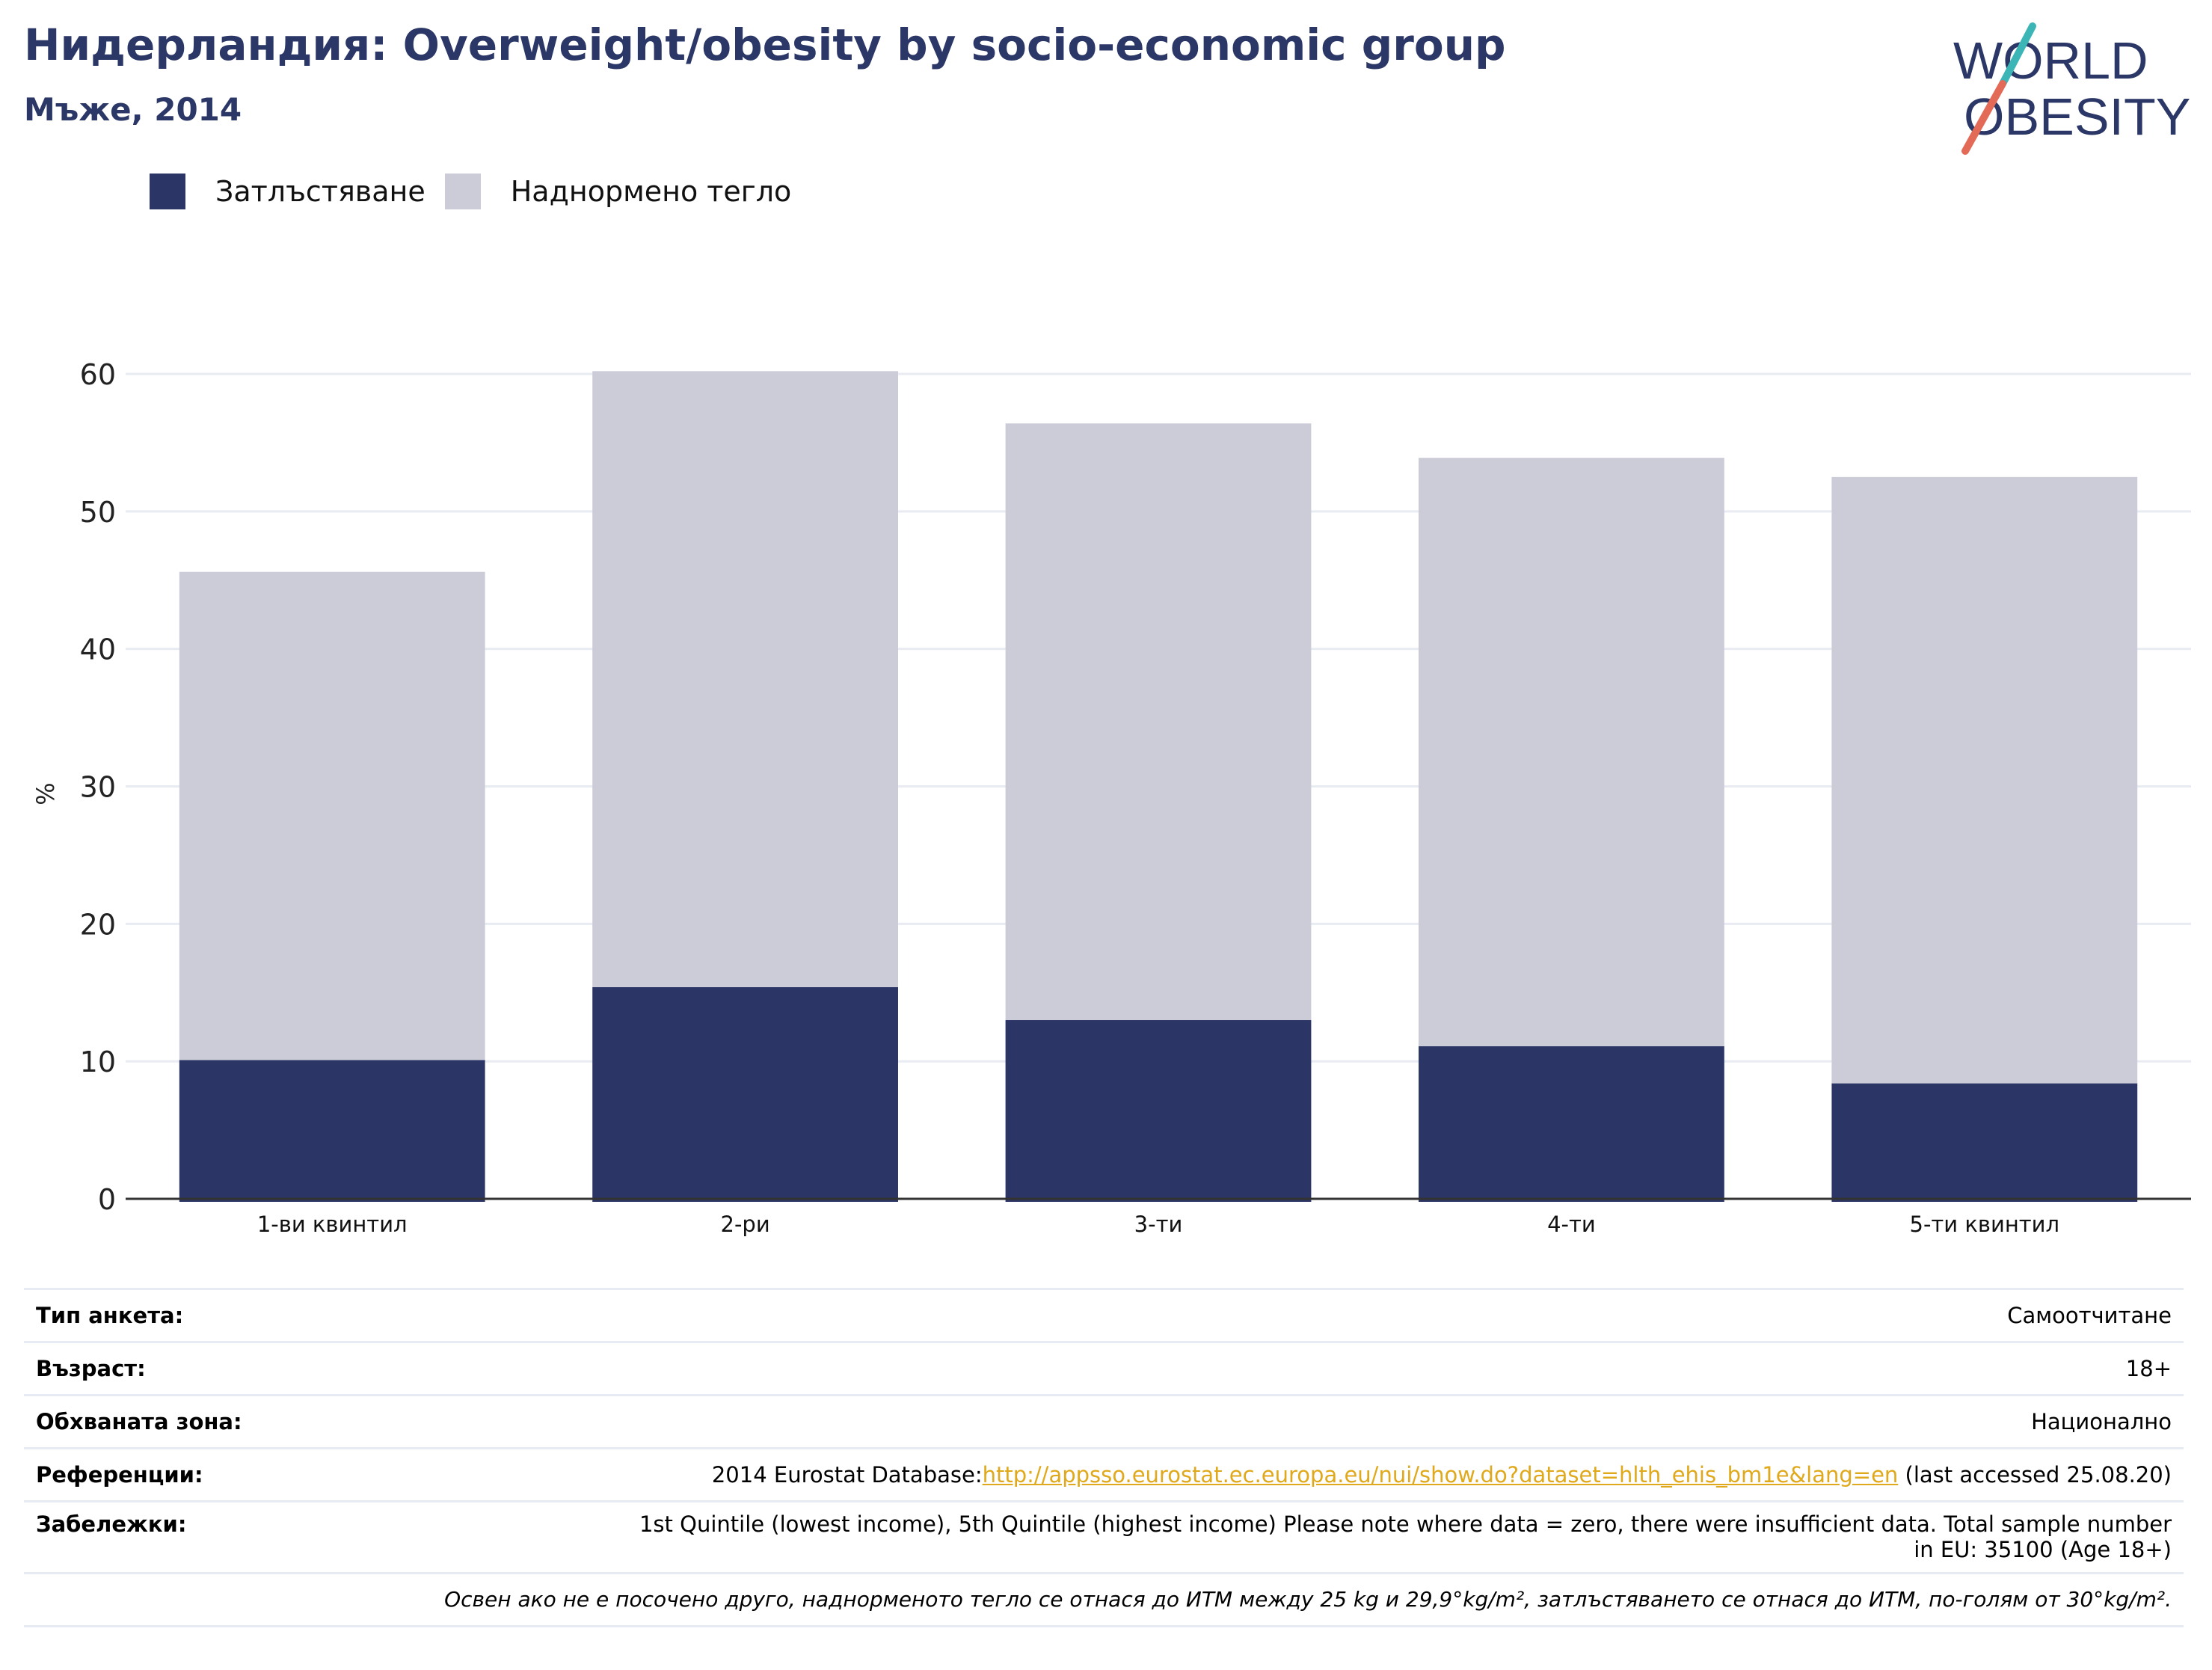 The width and height of the screenshot is (2212, 1670). What do you see at coordinates (133, 109) in the screenshot?
I see `page-subtitle: Мъже, 2014` at bounding box center [133, 109].